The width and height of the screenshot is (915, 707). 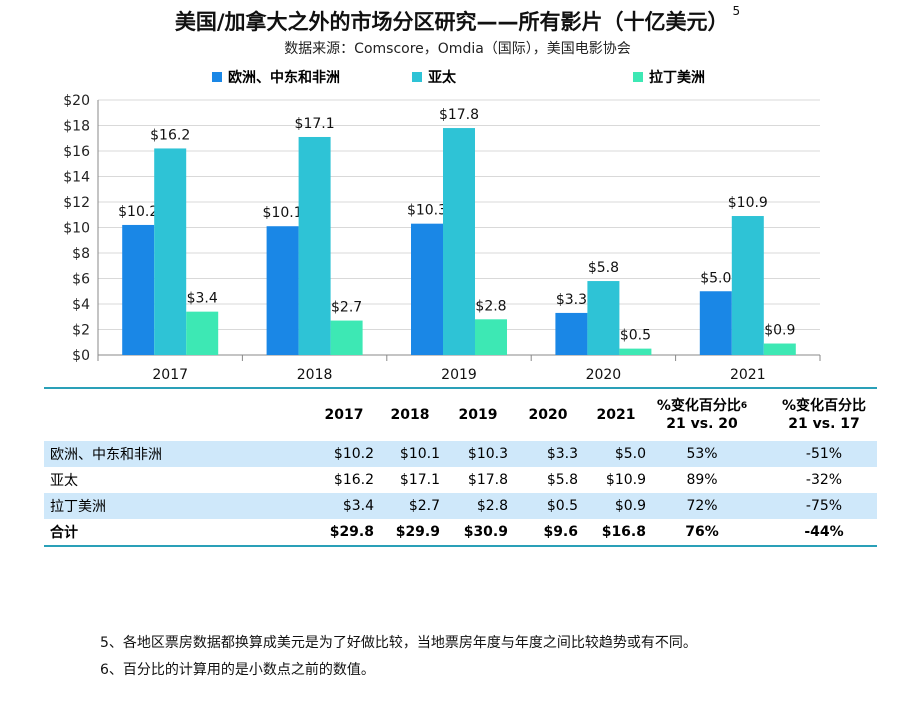 What do you see at coordinates (824, 415) in the screenshot?
I see `table-header-change-21-vs-17: %变化百分比 21 vs. 17` at bounding box center [824, 415].